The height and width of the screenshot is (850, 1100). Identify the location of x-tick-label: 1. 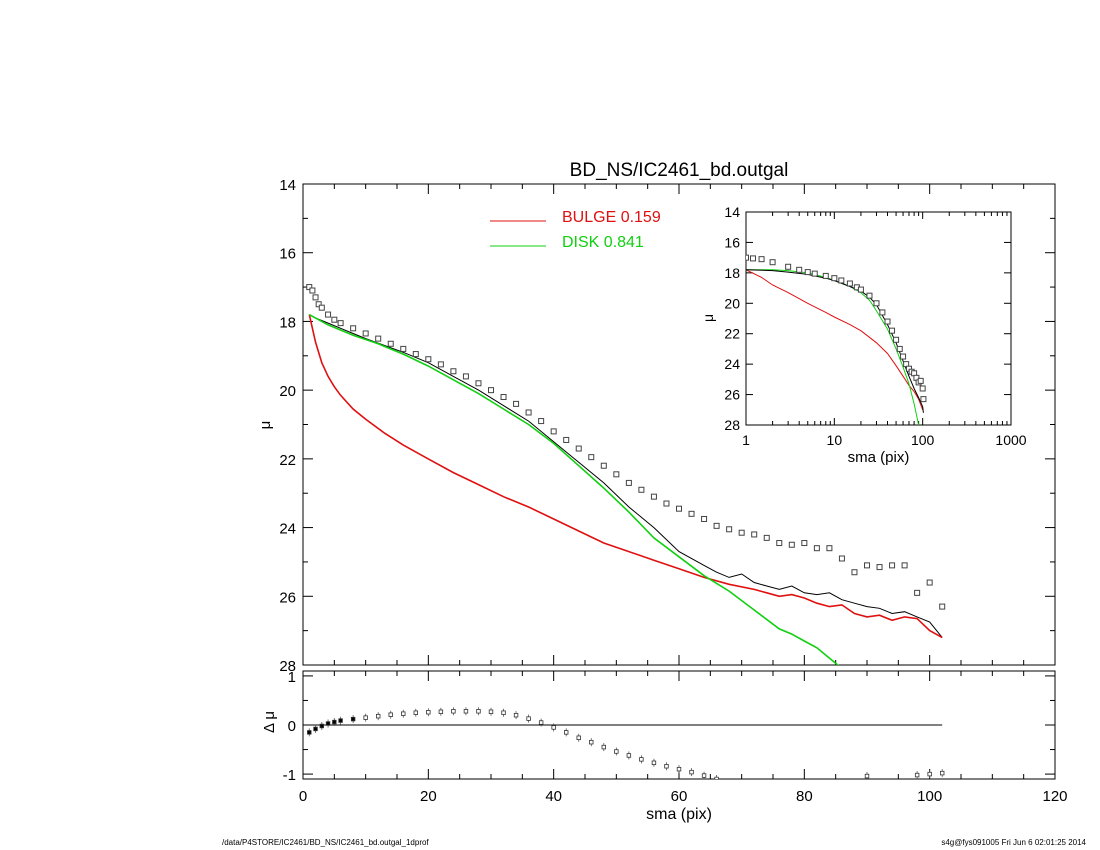
(746, 440).